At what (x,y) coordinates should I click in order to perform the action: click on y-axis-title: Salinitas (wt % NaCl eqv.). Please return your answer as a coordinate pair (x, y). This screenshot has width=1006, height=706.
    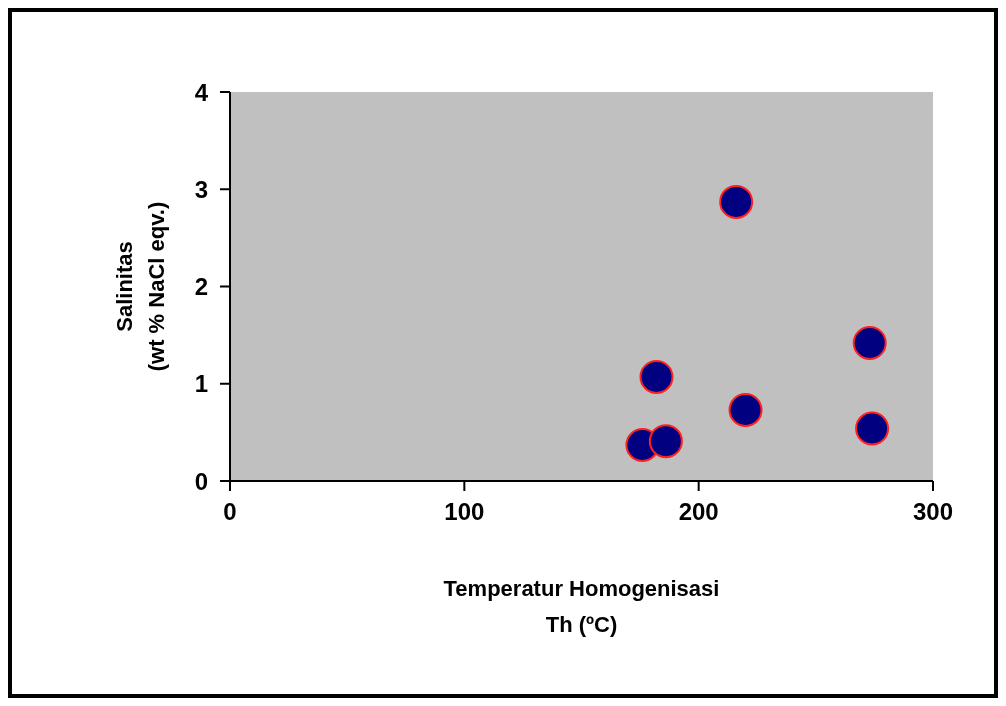
    Looking at the image, I should click on (140, 286).